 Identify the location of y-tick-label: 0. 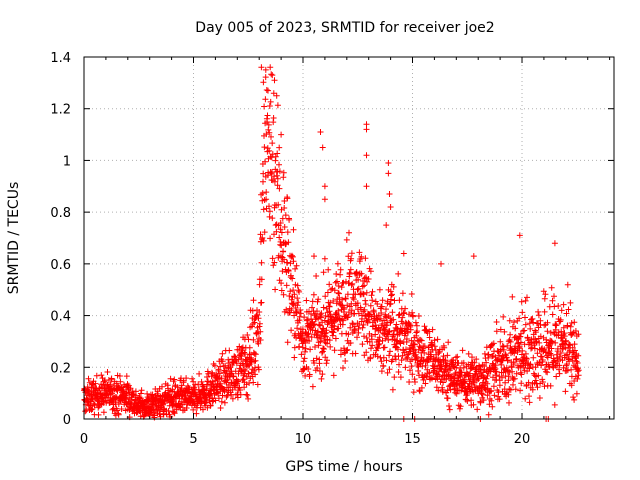
(67, 420).